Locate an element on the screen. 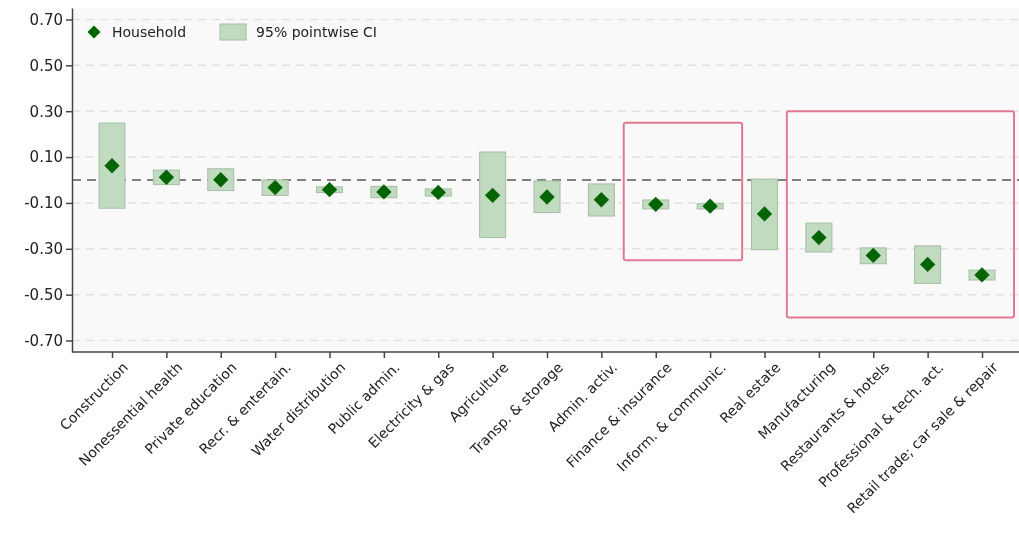  y-tick-label: -0.30 is located at coordinates (43, 249).